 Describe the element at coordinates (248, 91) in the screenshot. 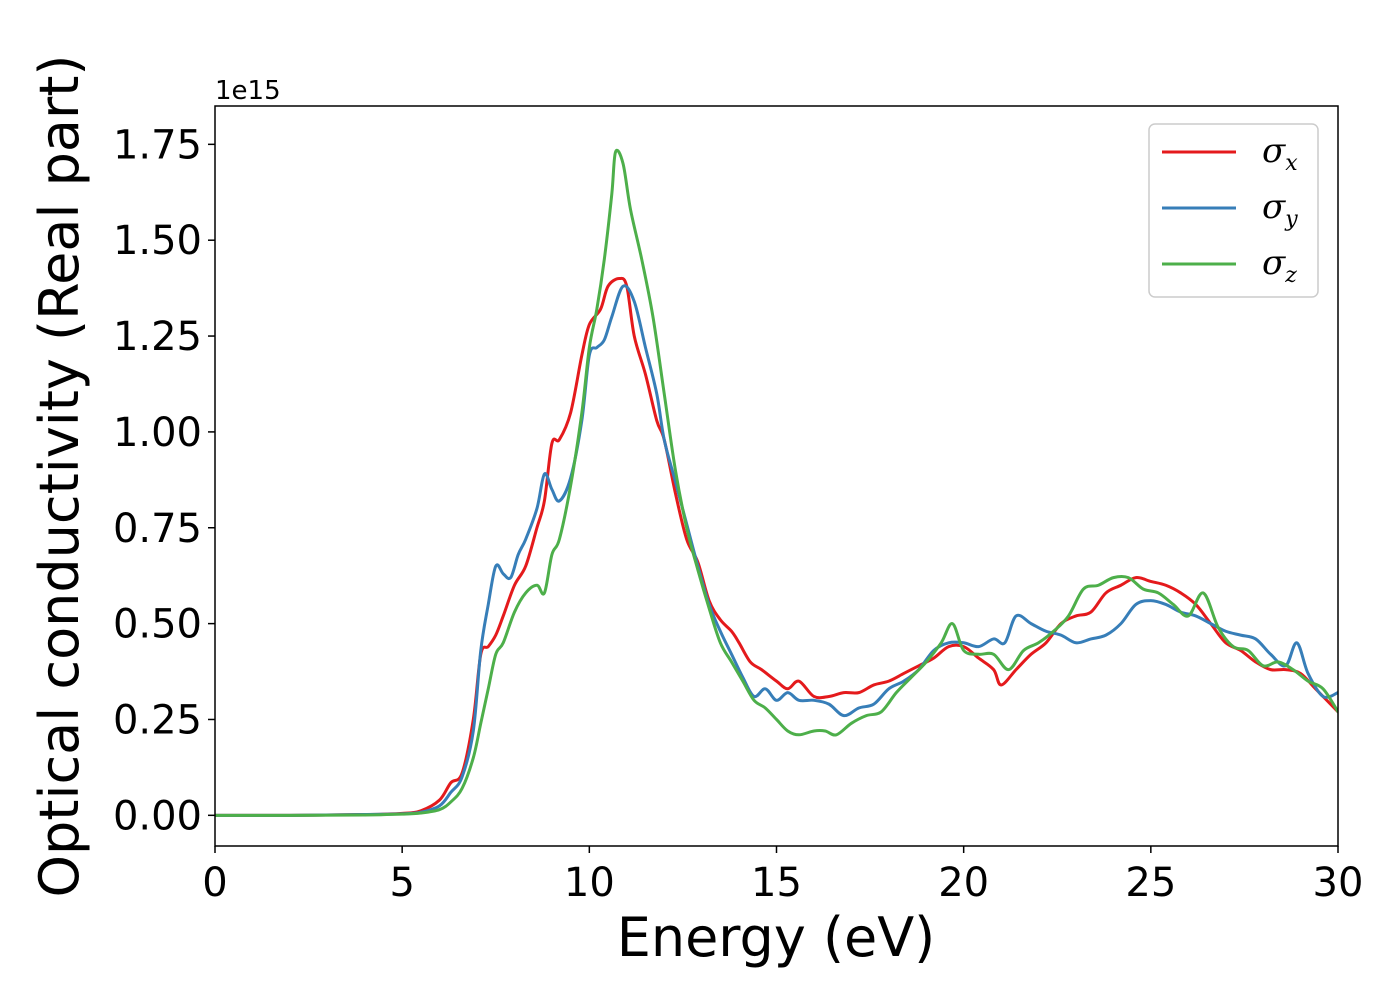

I see `y-offset-label: 1e15` at that location.